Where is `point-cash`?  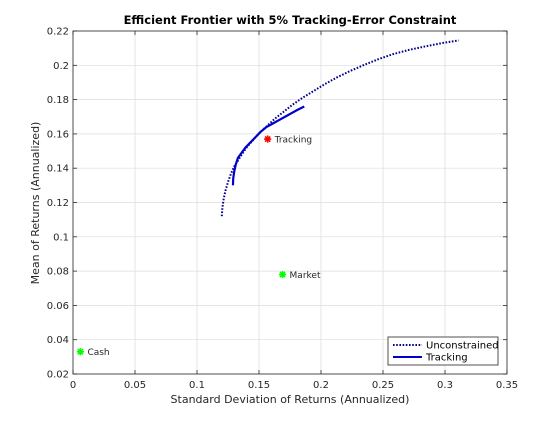
point-cash is located at coordinates (80, 352).